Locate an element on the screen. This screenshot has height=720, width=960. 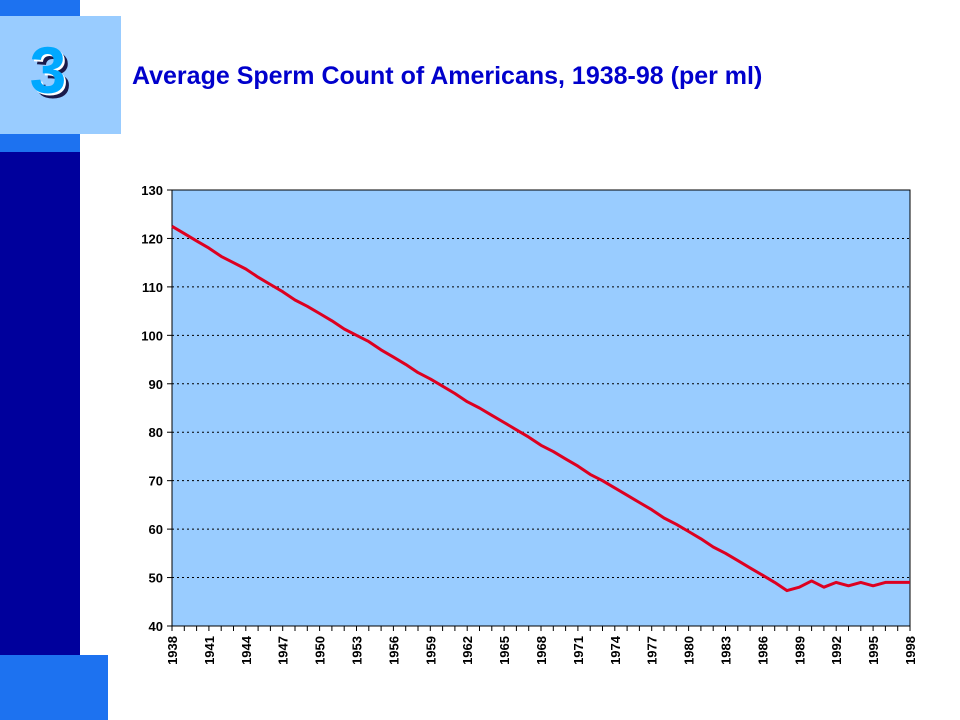
accent-bar-middle is located at coordinates (40, 143).